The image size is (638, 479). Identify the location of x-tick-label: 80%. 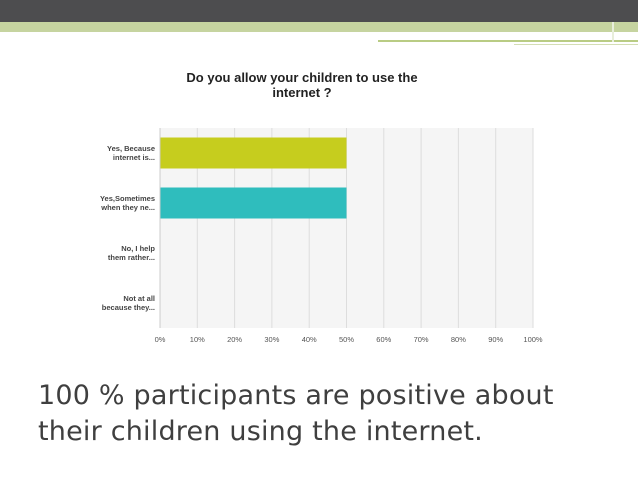
(458, 339).